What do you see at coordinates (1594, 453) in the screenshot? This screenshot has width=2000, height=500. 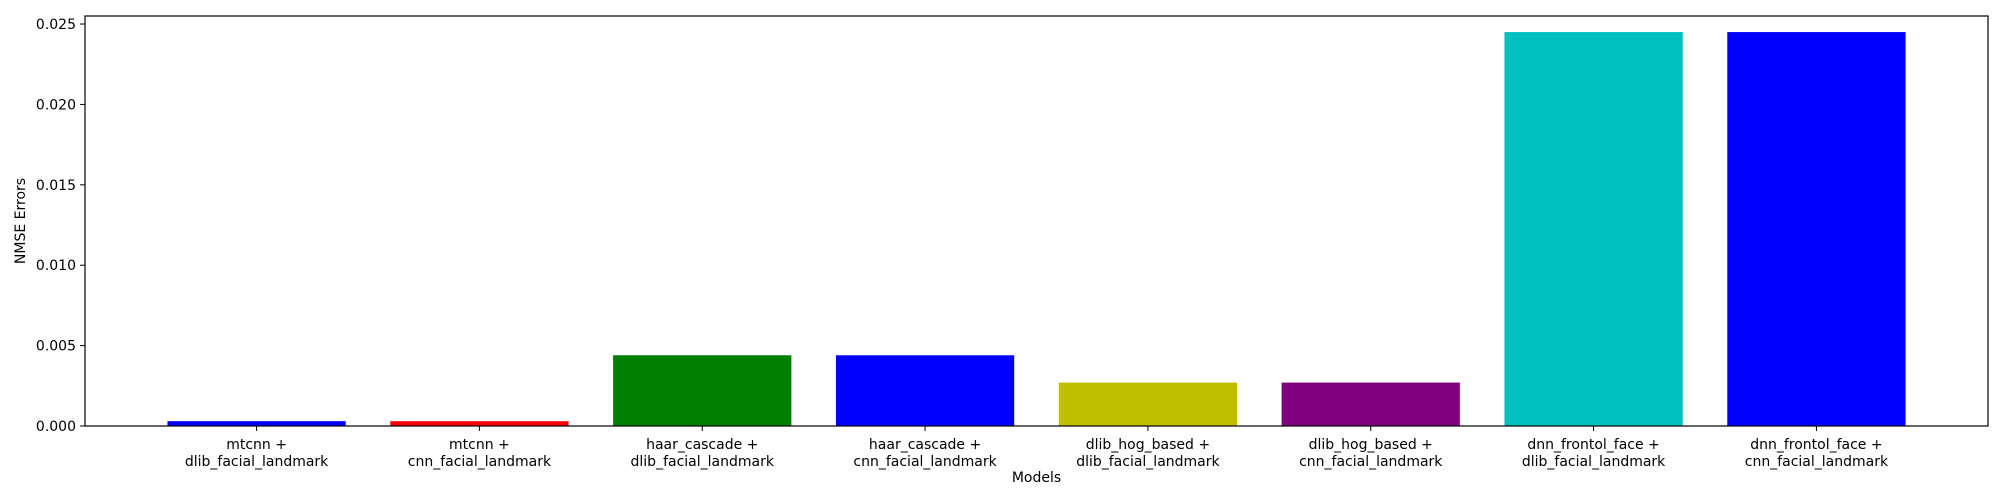 I see `x-tick-label: dnn_frontol_face + dlib_facial_landmark` at bounding box center [1594, 453].